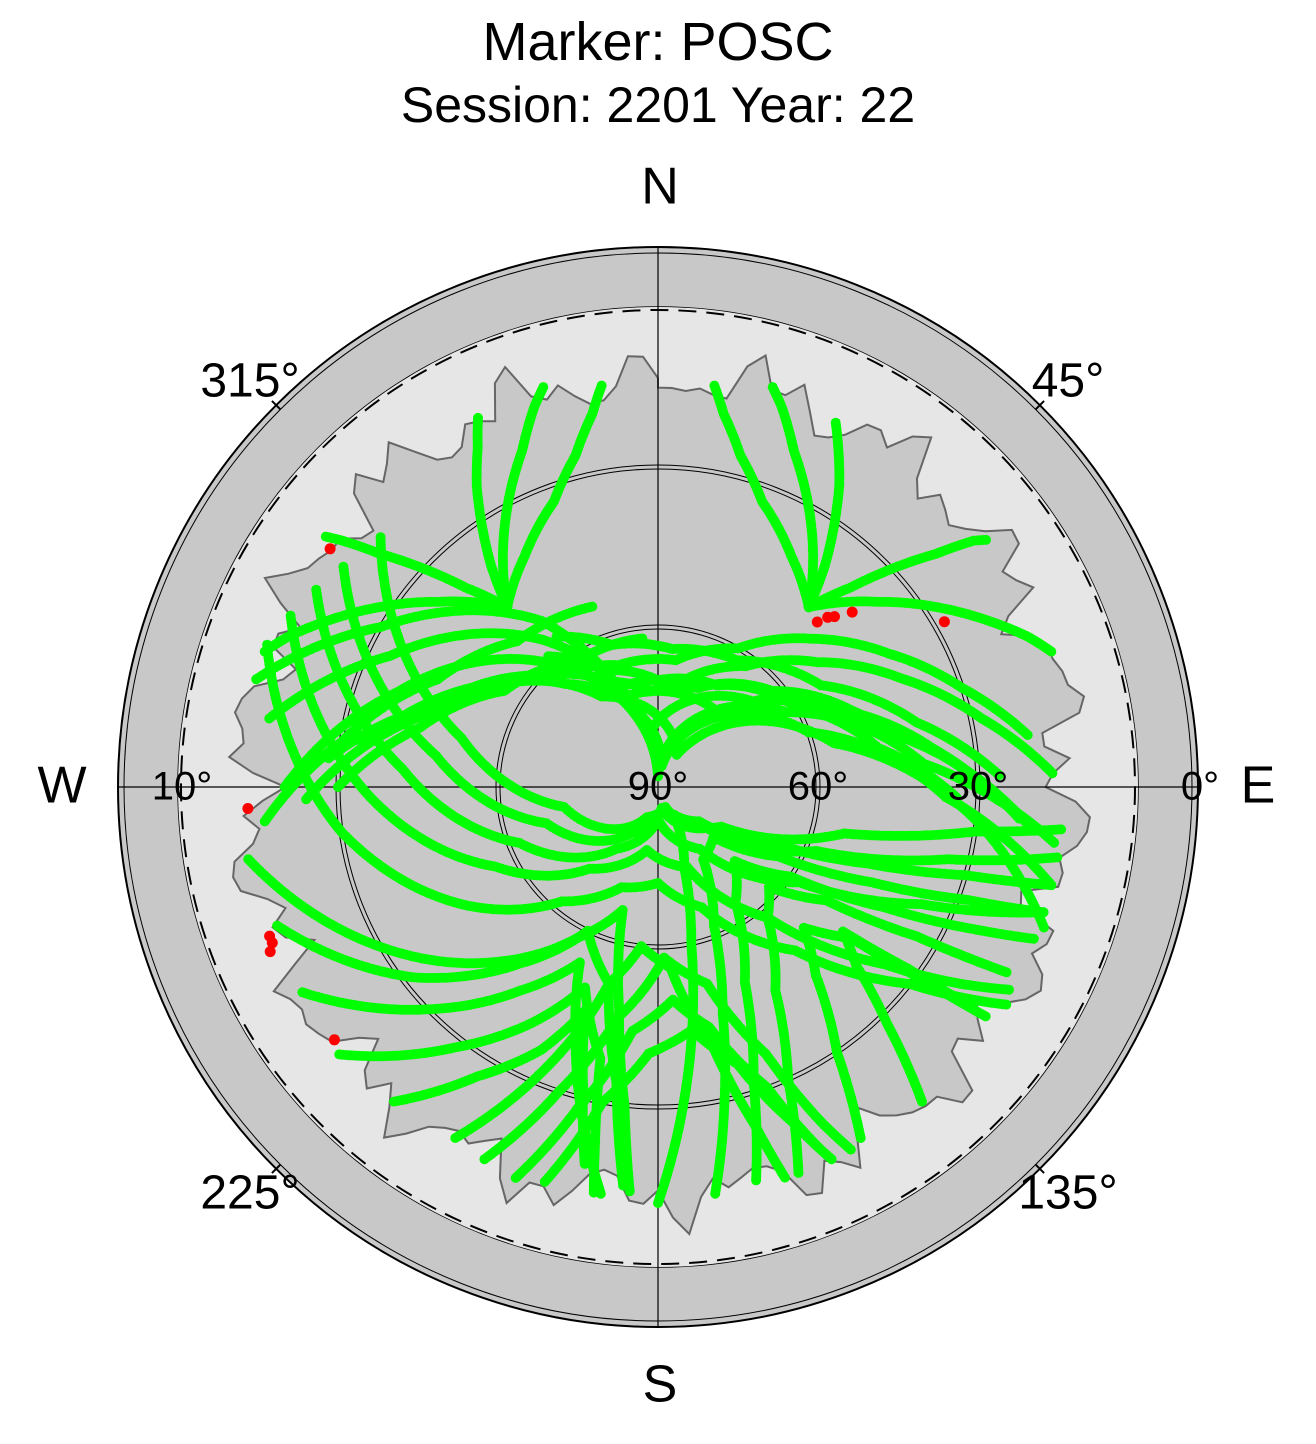  I want to click on chart-subtitle: Session: 2201 Year: 22, so click(658, 105).